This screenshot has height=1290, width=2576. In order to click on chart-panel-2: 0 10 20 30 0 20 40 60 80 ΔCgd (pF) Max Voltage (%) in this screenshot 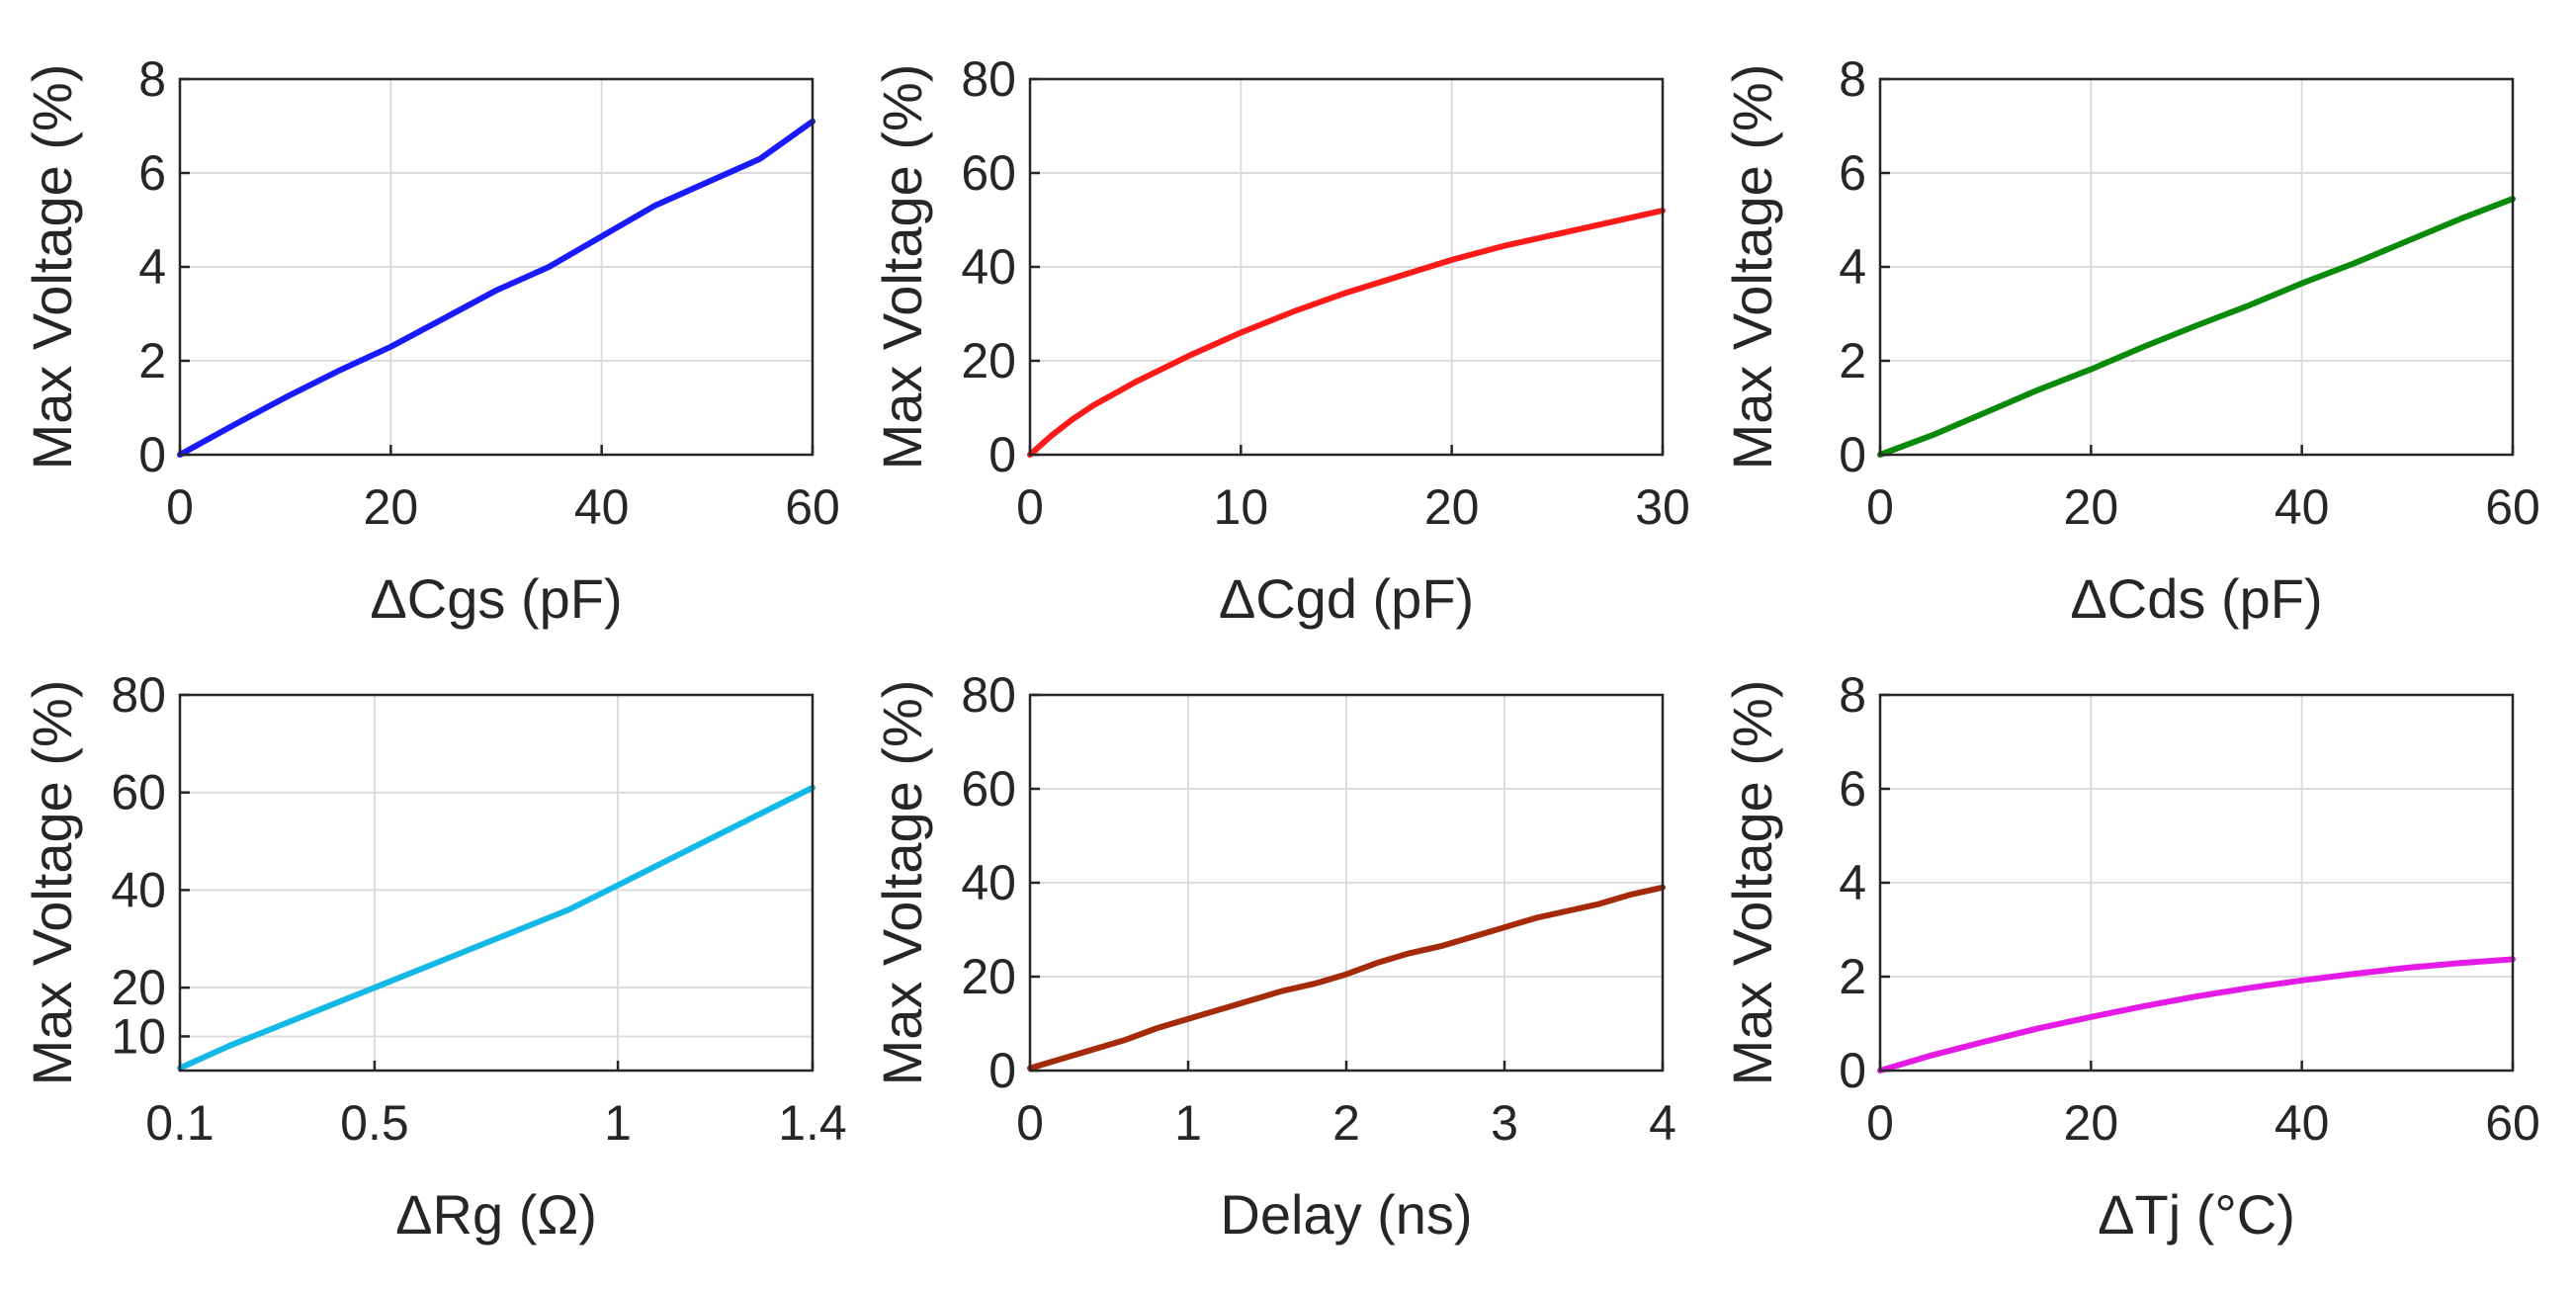, I will do `click(1280, 340)`.